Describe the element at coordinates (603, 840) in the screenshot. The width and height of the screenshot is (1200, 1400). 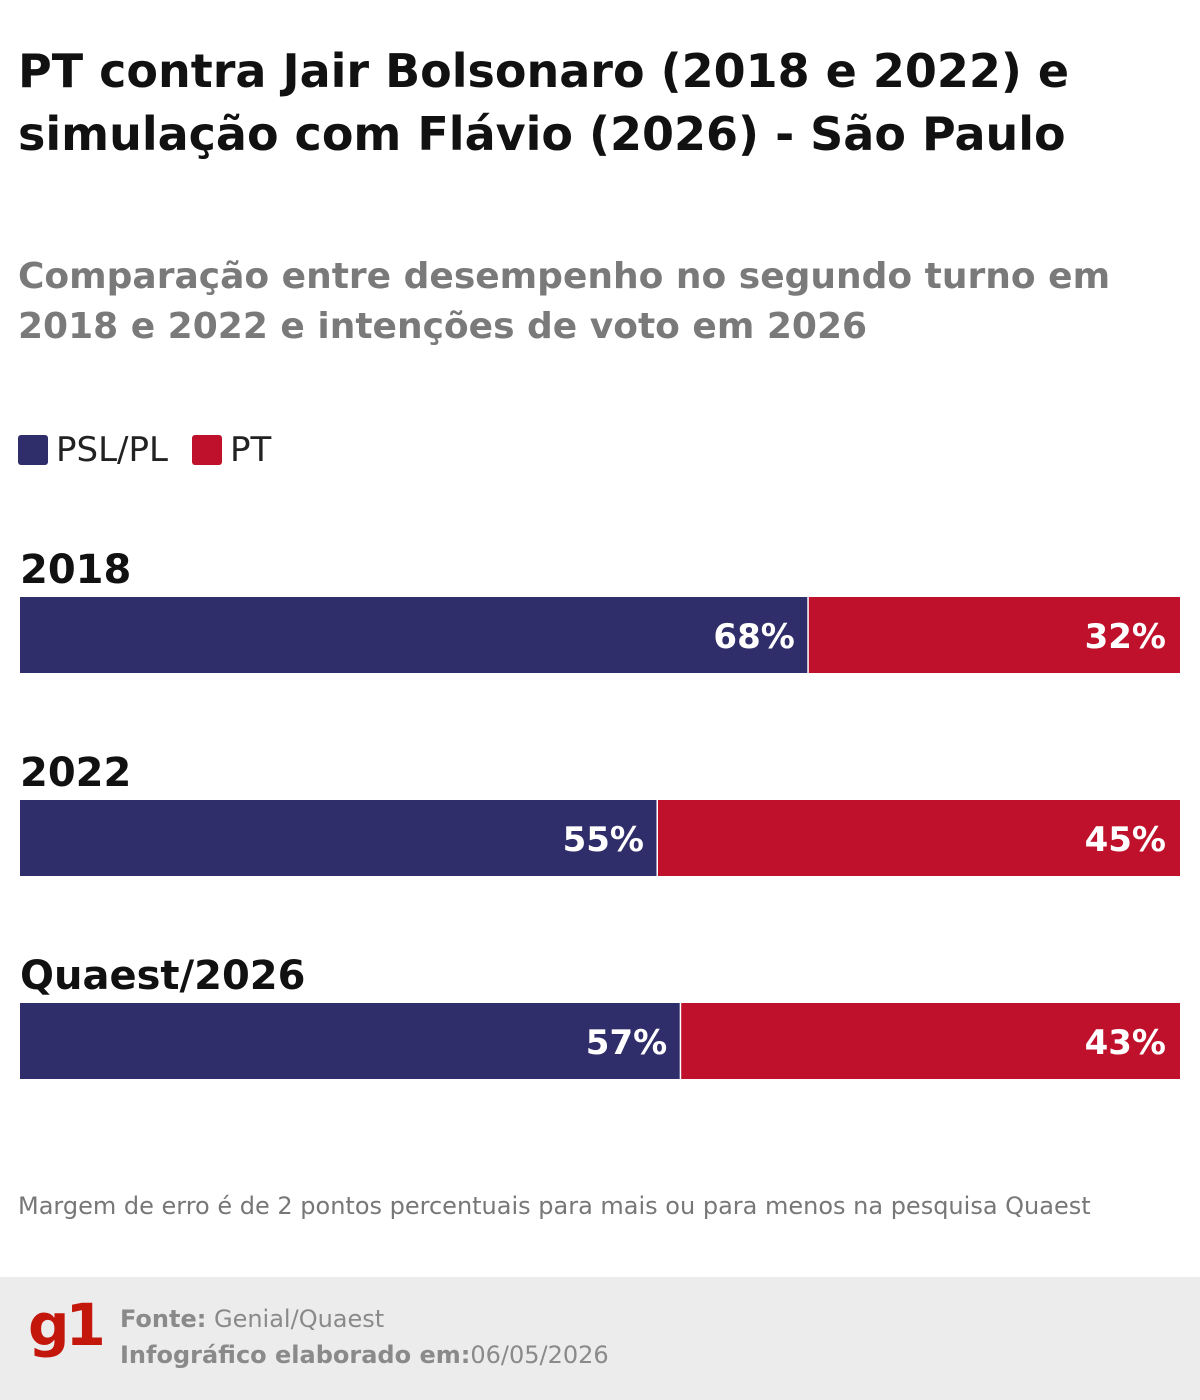
I see `data-label: 55%` at that location.